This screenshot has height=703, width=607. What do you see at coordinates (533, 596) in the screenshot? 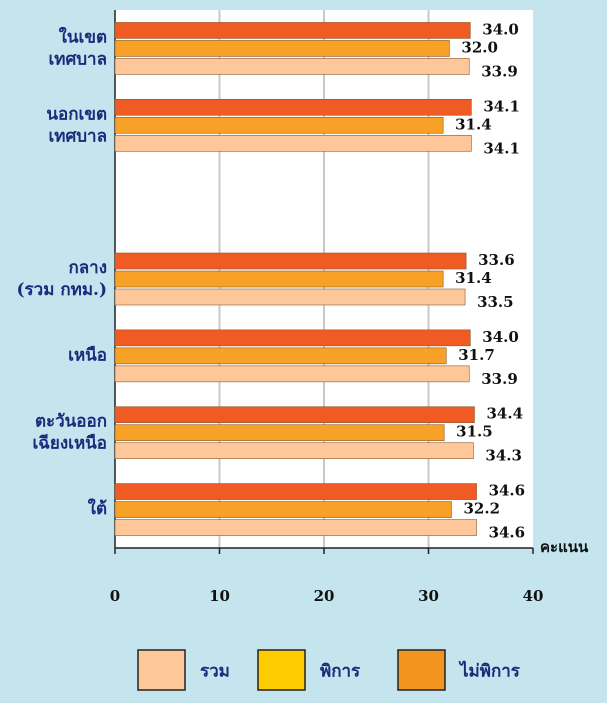
I see `x-tick-label: 40` at bounding box center [533, 596].